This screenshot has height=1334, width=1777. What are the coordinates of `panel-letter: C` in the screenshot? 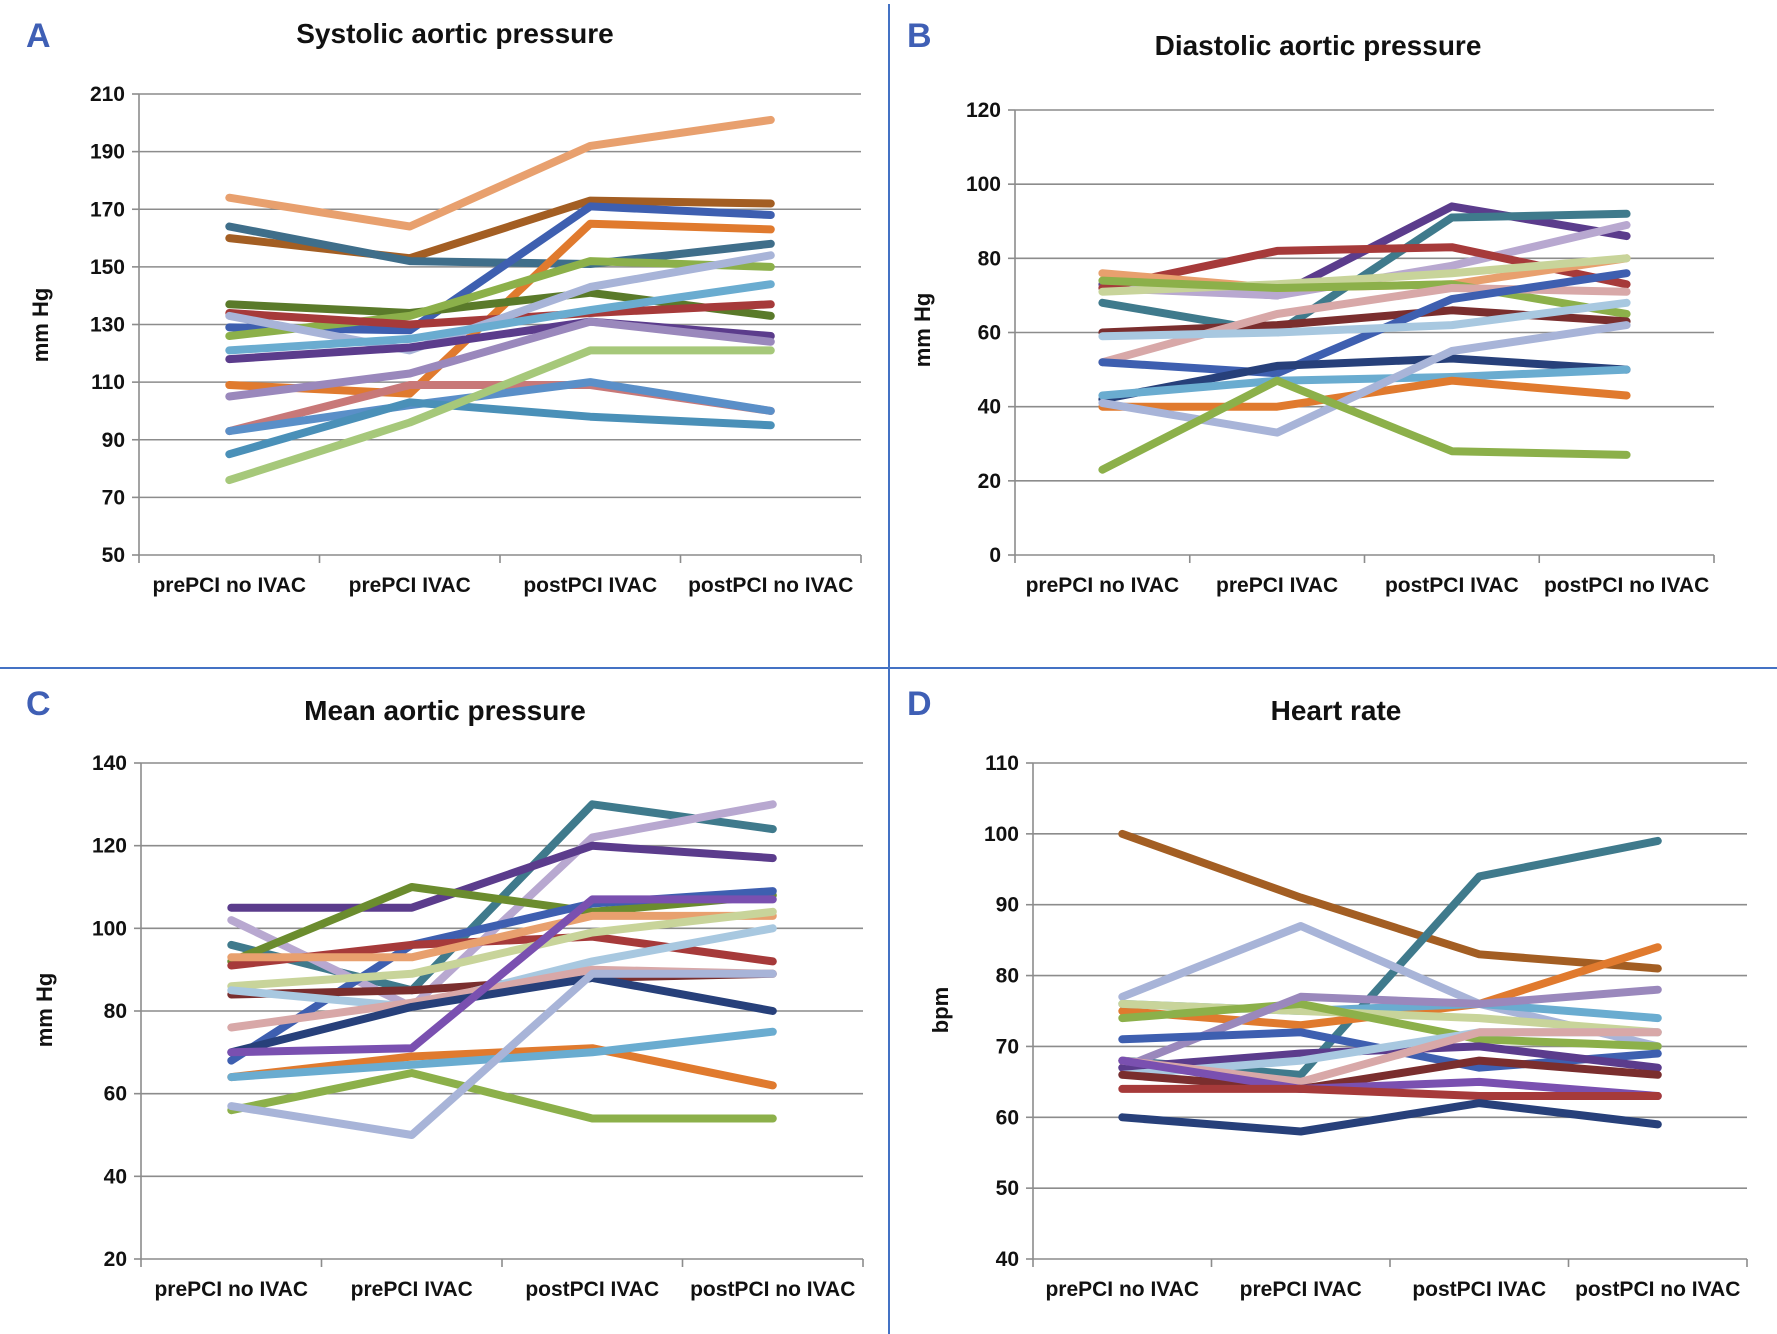 It's located at (38, 704).